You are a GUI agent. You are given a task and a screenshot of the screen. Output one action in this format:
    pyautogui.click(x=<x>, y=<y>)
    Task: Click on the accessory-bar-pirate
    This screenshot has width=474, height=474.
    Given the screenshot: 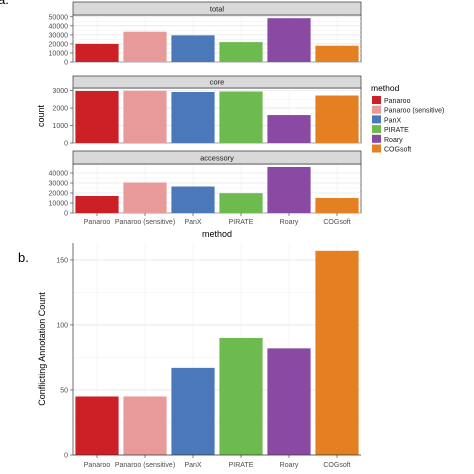 What is the action you would take?
    pyautogui.click(x=241, y=203)
    